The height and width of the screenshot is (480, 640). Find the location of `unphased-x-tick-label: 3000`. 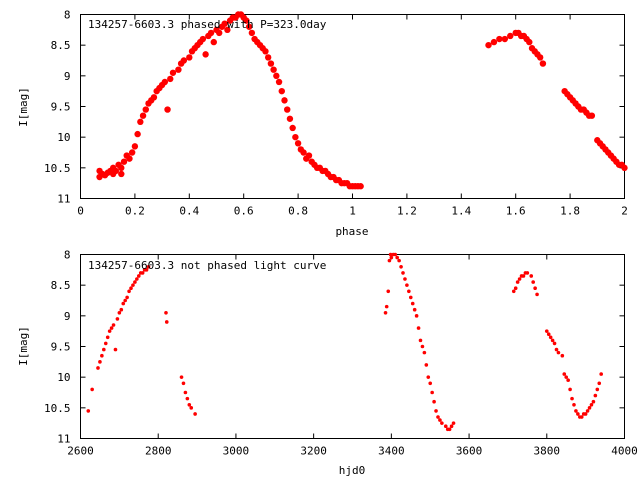

unphased-x-tick-label: 3000 is located at coordinates (236, 451).